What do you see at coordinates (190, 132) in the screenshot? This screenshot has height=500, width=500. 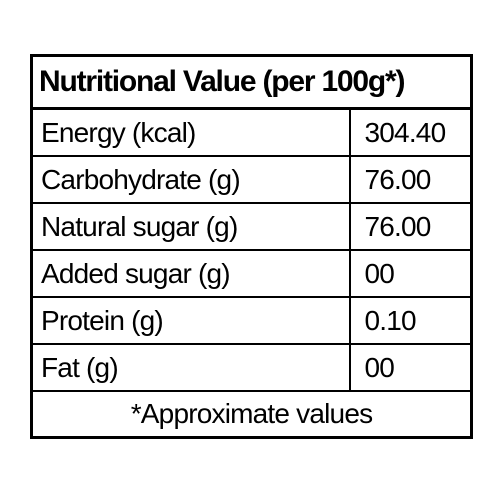 I see `nutrient-name: Energy (kcal)` at bounding box center [190, 132].